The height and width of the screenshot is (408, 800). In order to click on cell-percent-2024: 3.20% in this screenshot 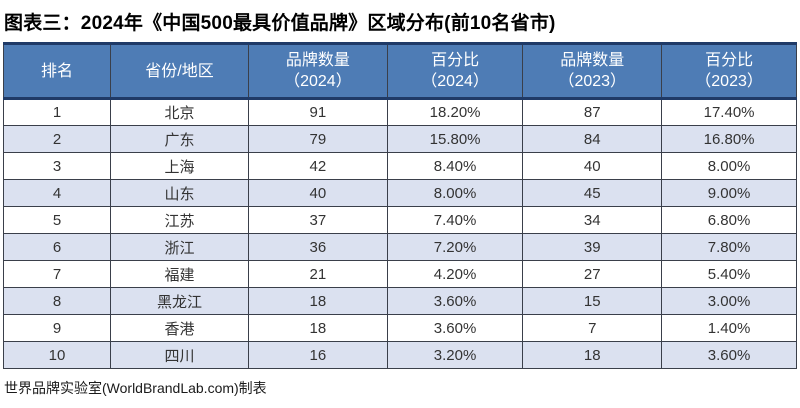, I will do `click(455, 355)`.